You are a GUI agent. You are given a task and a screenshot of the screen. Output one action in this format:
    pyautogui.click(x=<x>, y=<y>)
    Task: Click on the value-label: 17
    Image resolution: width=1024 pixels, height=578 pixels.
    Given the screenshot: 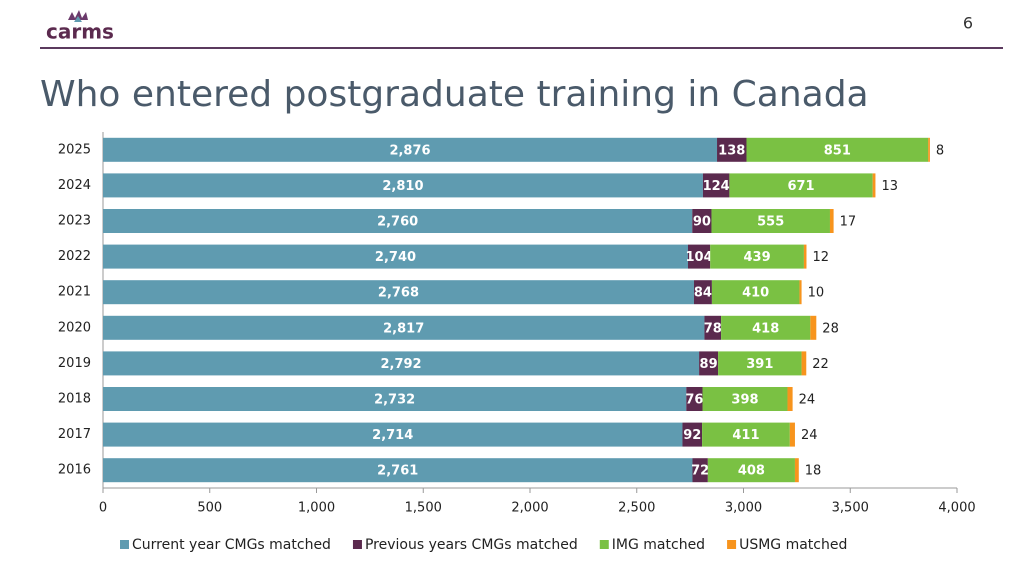 What is the action you would take?
    pyautogui.click(x=848, y=222)
    